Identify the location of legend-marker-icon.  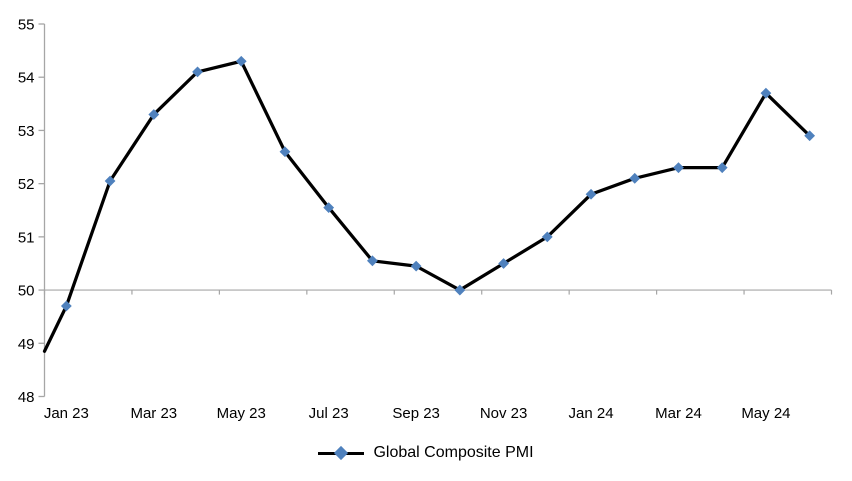
(341, 453).